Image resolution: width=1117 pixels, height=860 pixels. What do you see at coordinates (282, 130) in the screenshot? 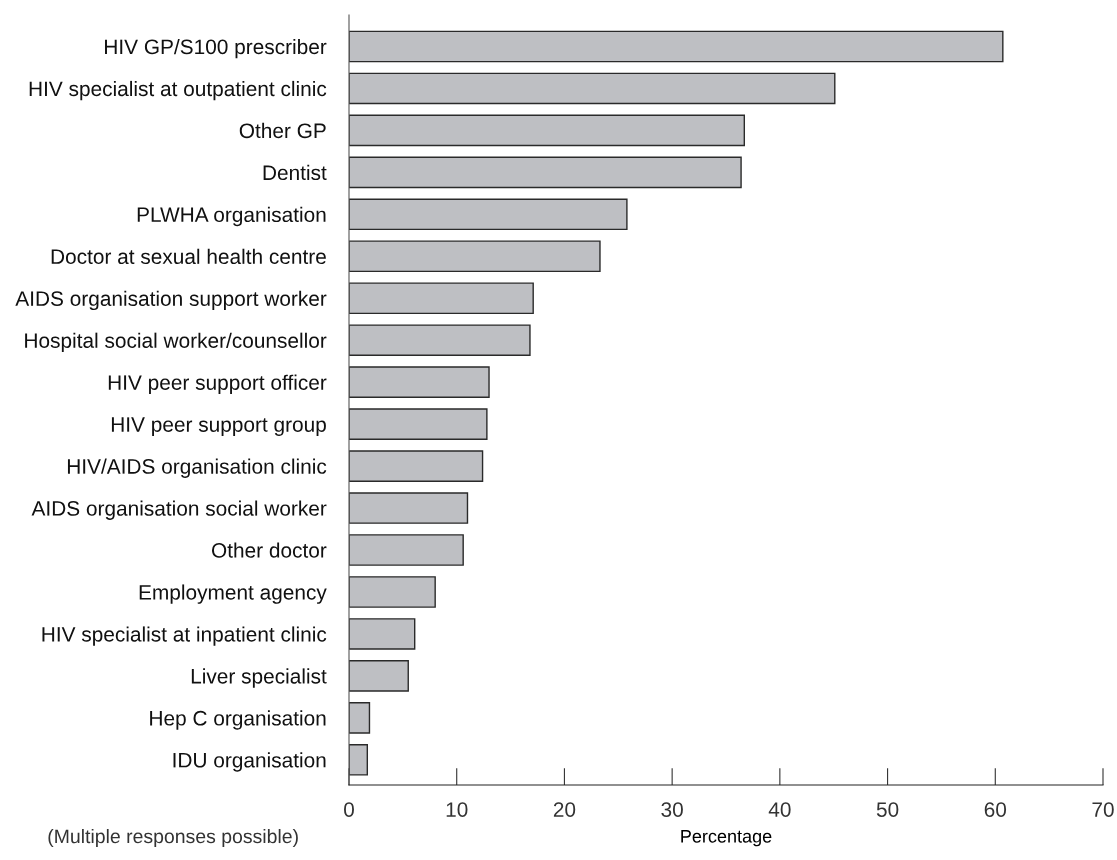
I see `y-tick-label: Other GP` at bounding box center [282, 130].